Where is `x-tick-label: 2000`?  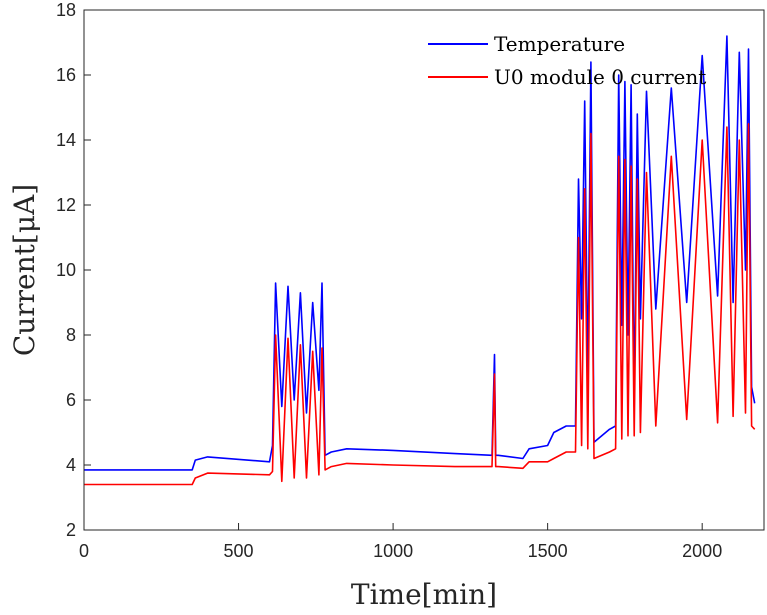 x-tick-label: 2000 is located at coordinates (702, 551).